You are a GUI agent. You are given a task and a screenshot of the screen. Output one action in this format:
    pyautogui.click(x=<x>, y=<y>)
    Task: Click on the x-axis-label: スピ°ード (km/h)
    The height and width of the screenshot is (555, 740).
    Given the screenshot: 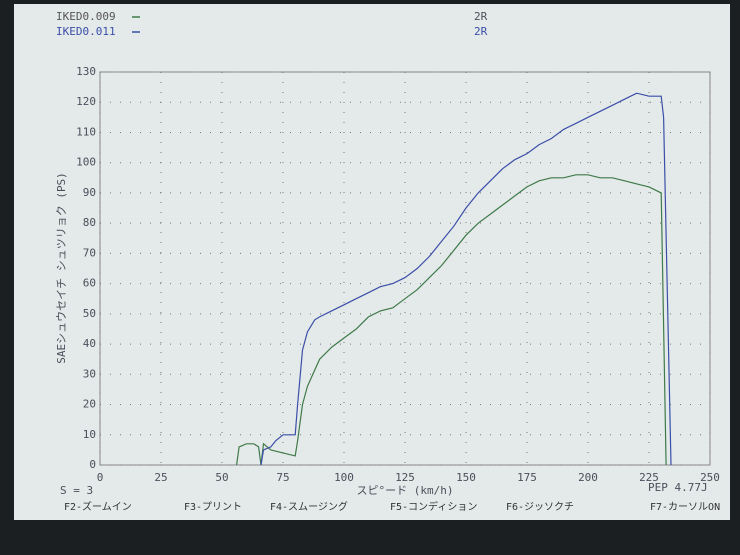 What is the action you would take?
    pyautogui.click(x=405, y=490)
    